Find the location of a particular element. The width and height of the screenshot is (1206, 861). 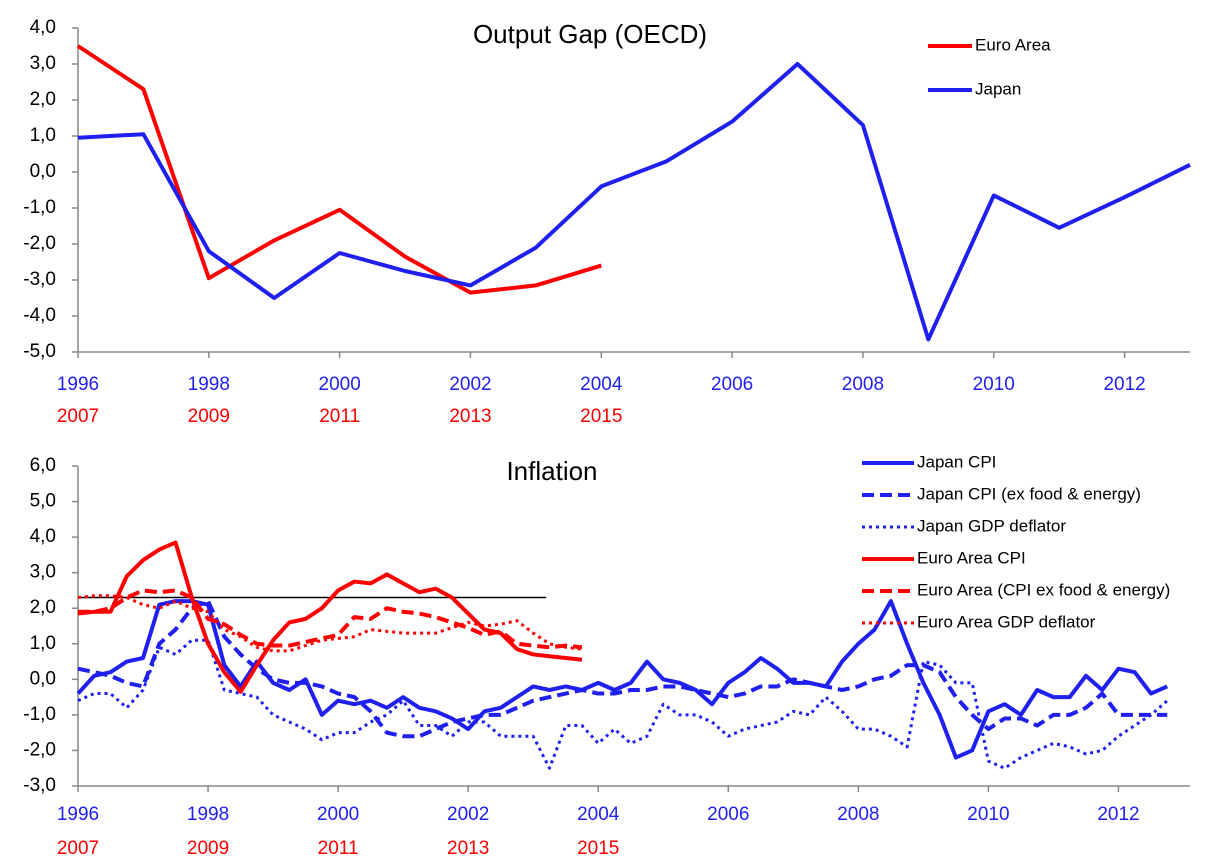

legend-label: Japan CPI is located at coordinates (956, 461).